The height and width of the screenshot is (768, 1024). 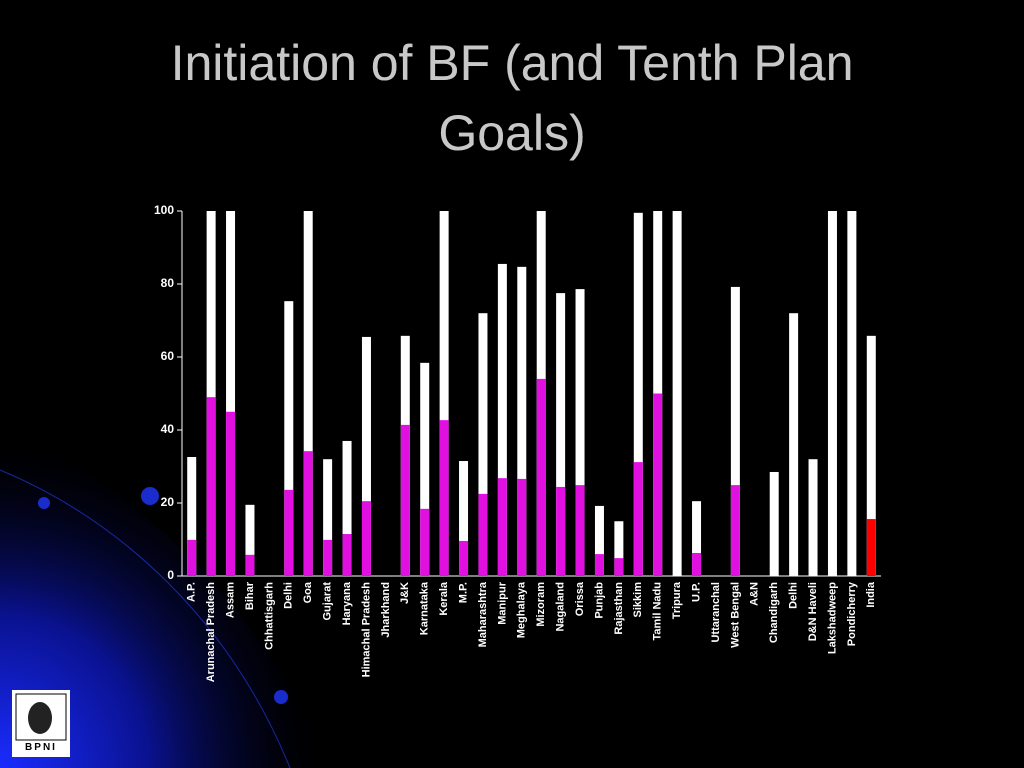 I want to click on x-tick-label: A&N, so click(x=755, y=594).